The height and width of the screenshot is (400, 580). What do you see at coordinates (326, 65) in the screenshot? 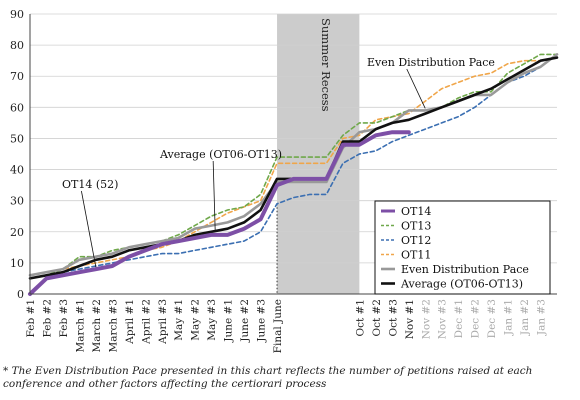
I see `summer-recess-label: Summer Recess` at bounding box center [326, 65].